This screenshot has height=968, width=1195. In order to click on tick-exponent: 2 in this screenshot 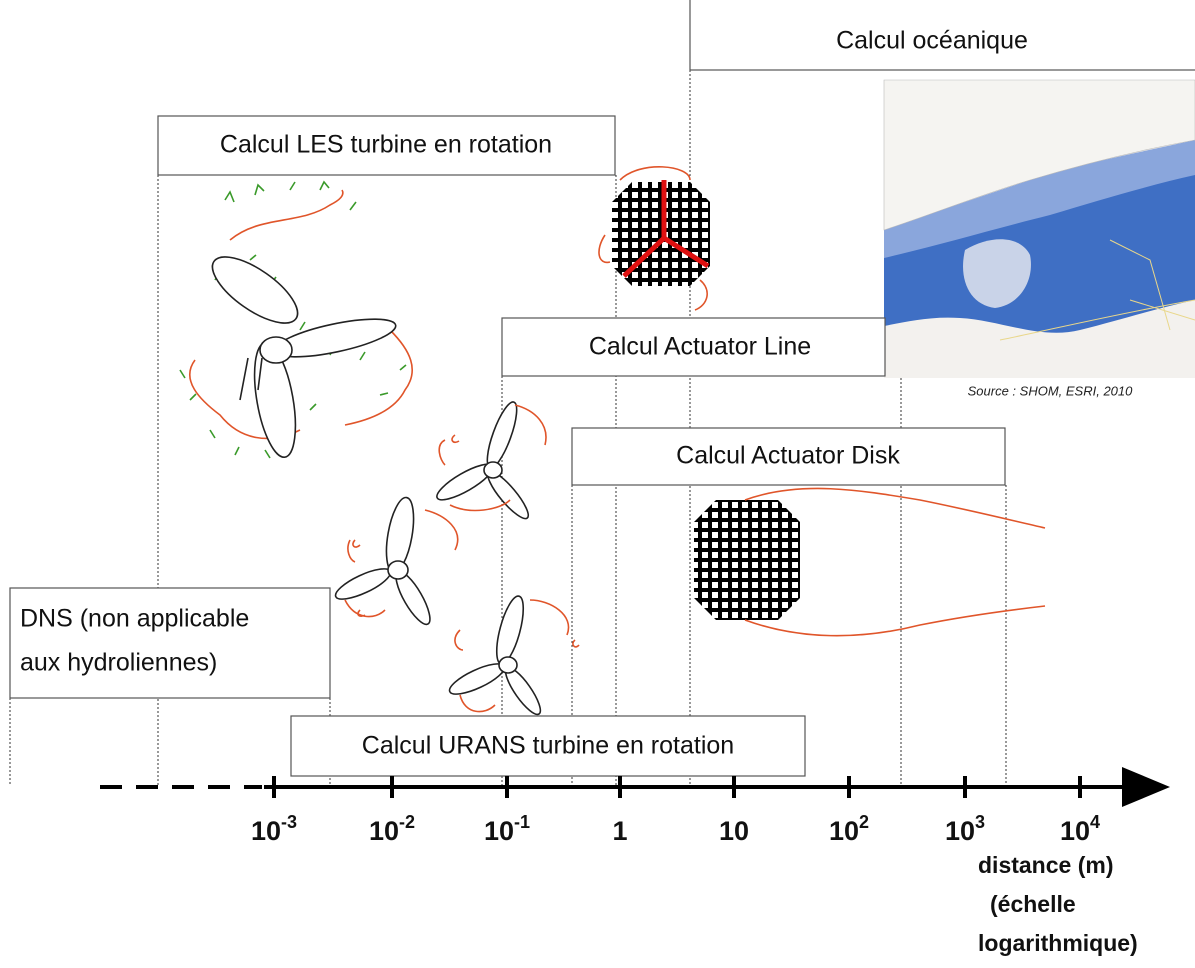, I will do `click(864, 822)`.